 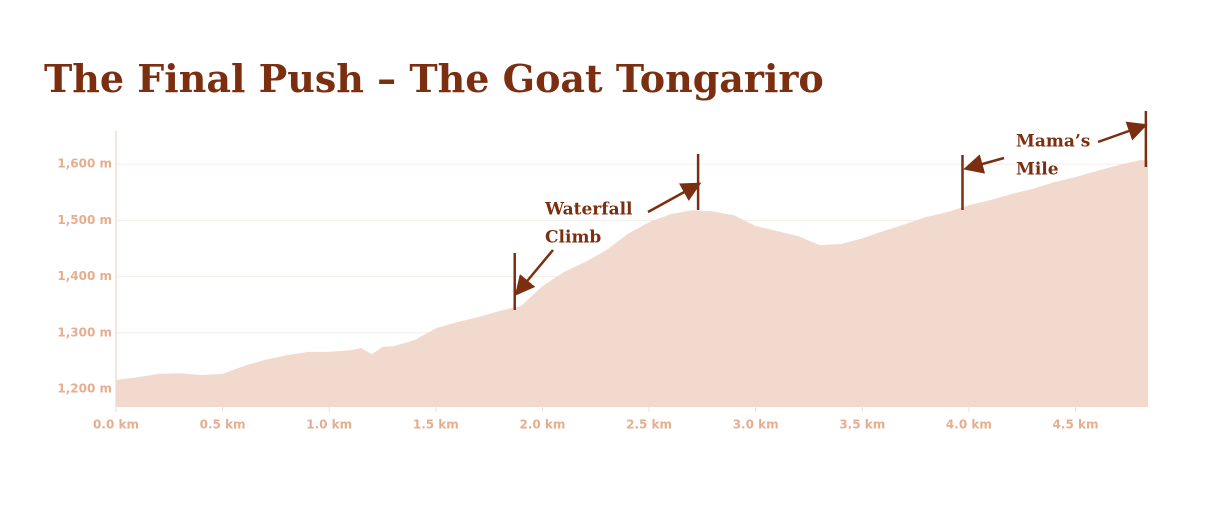 I want to click on x-tick-label: 4.0 km, so click(x=969, y=425).